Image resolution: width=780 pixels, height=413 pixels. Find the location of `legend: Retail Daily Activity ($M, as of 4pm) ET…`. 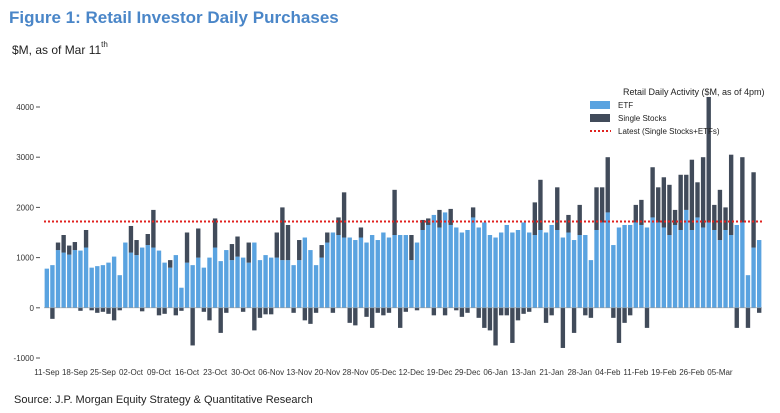

legend: Retail Daily Activity ($M, as of 4pm) ET… is located at coordinates (677, 111).